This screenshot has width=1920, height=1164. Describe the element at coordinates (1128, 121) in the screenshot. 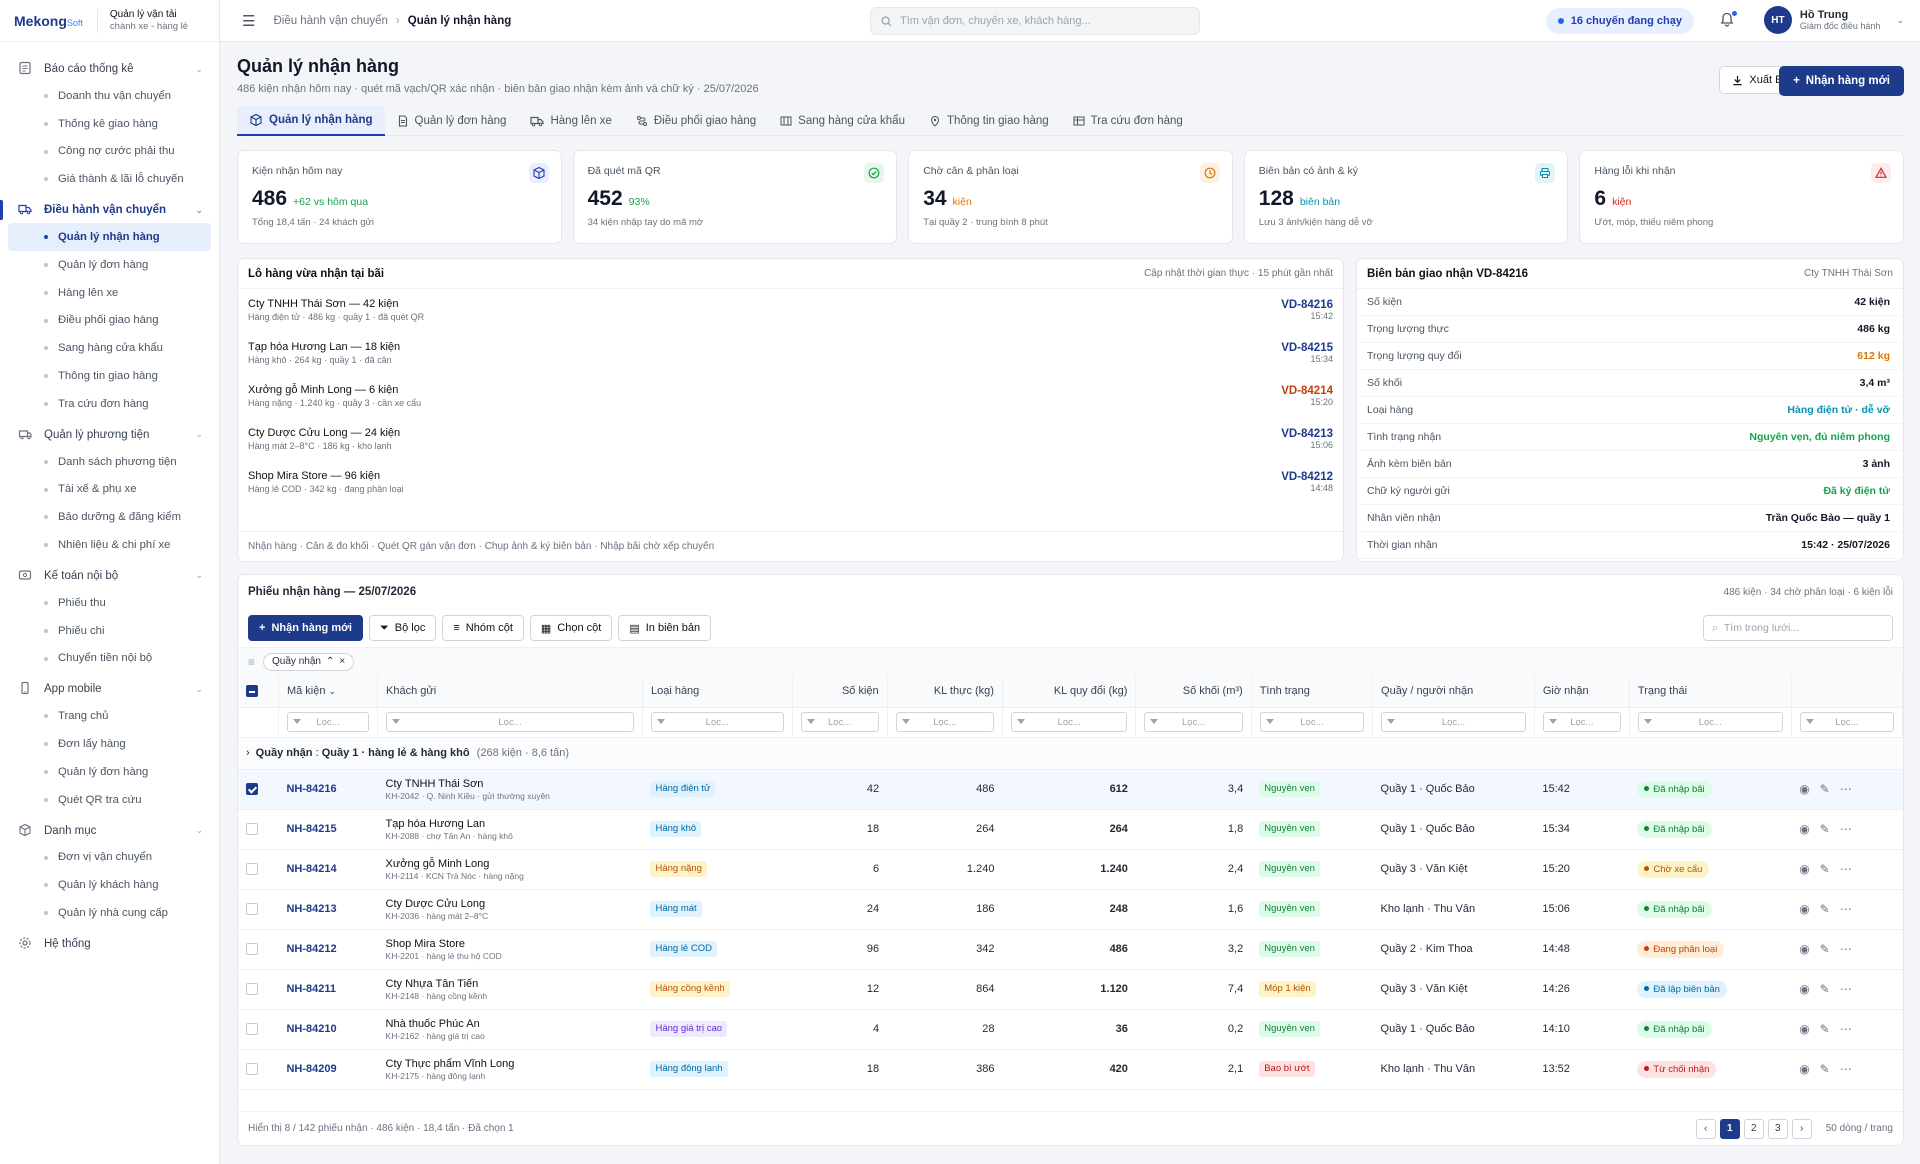

I see `tab-tra-cuu-don-hang: Tra cứu đơn hàng` at that location.